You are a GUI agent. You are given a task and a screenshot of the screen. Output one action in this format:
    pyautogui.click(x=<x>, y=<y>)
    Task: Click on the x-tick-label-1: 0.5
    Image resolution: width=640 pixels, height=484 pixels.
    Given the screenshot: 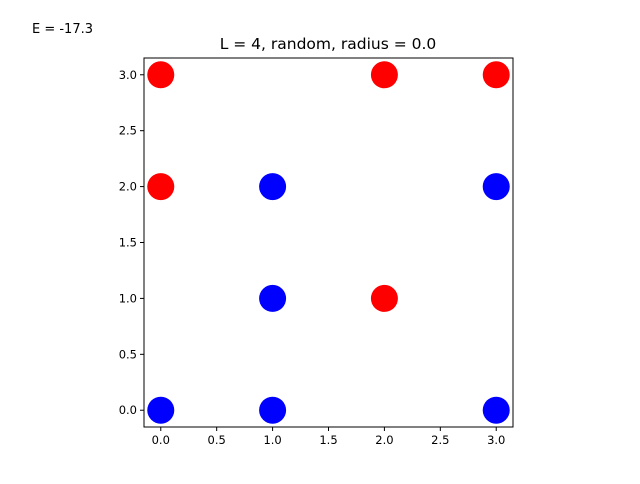 What is the action you would take?
    pyautogui.click(x=217, y=440)
    